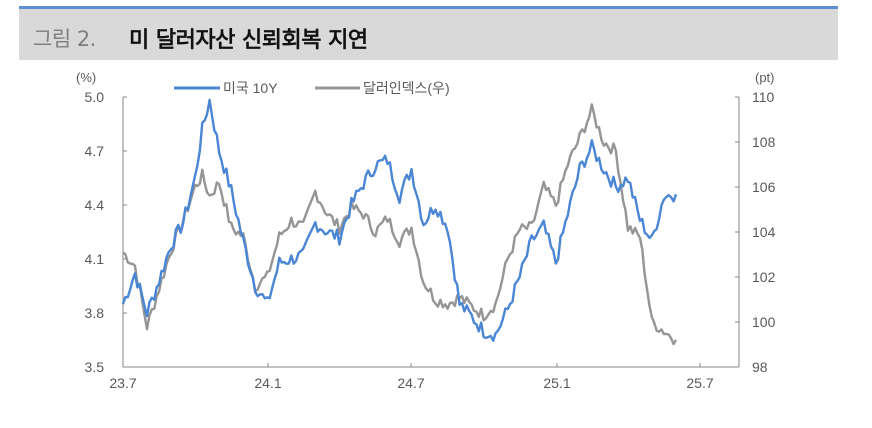  I want to click on x-tick-label: 25.7, so click(699, 383).